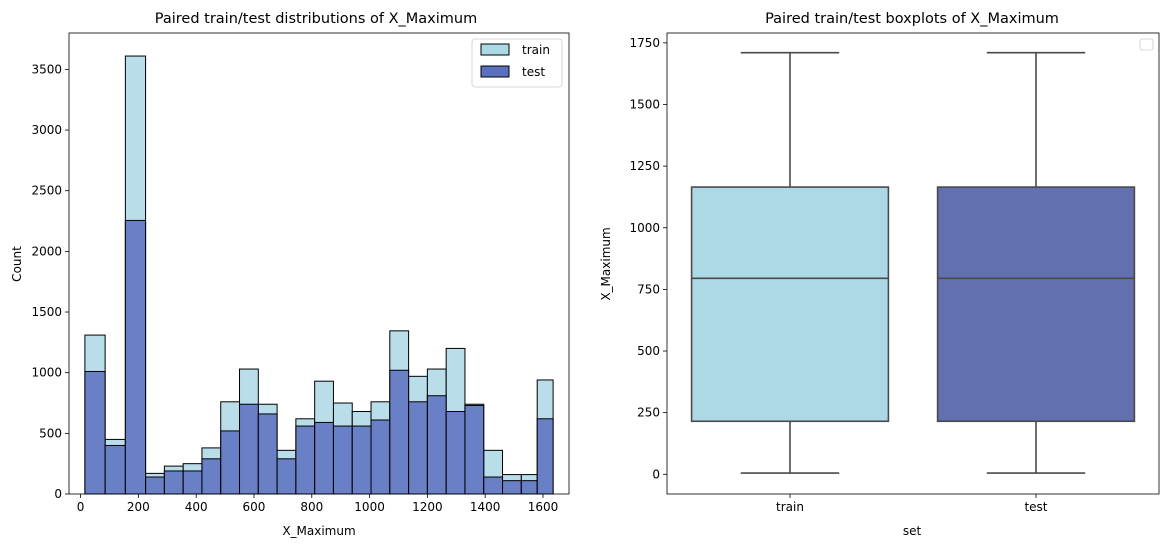  Describe the element at coordinates (485, 507) in the screenshot. I see `x-tick-label: 1400` at that location.